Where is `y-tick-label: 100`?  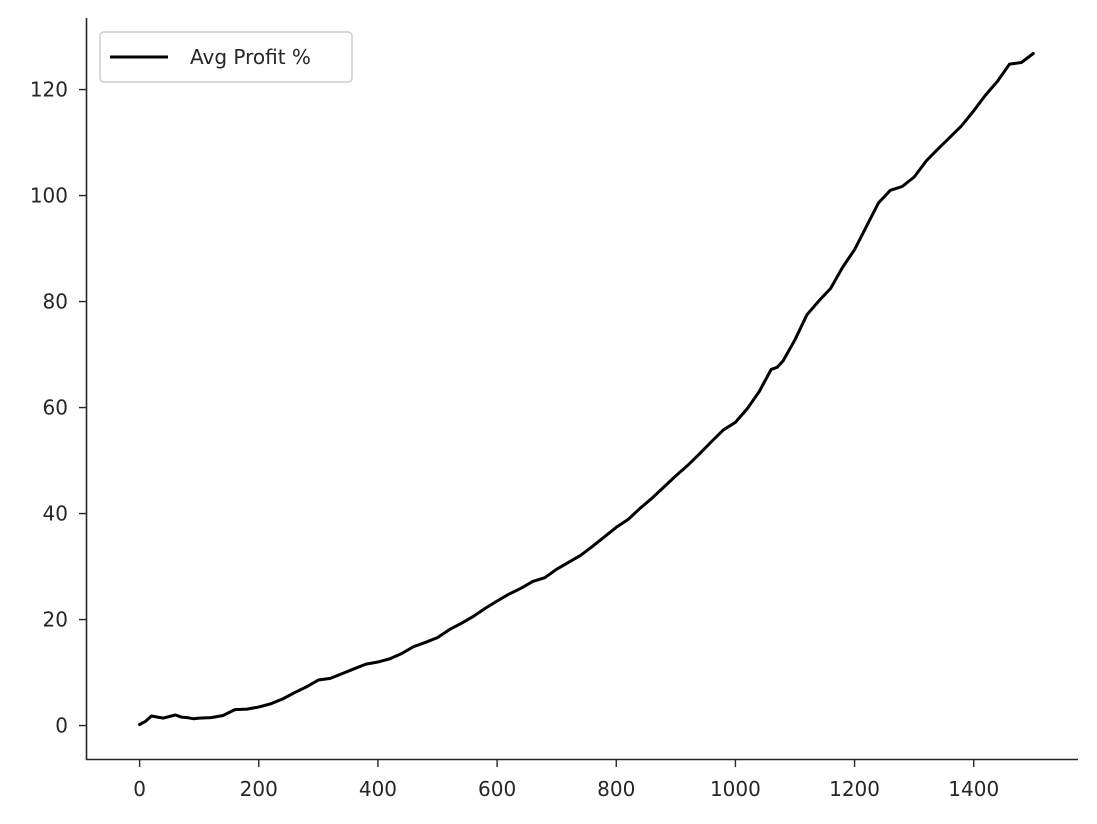 y-tick-label: 100 is located at coordinates (49, 196).